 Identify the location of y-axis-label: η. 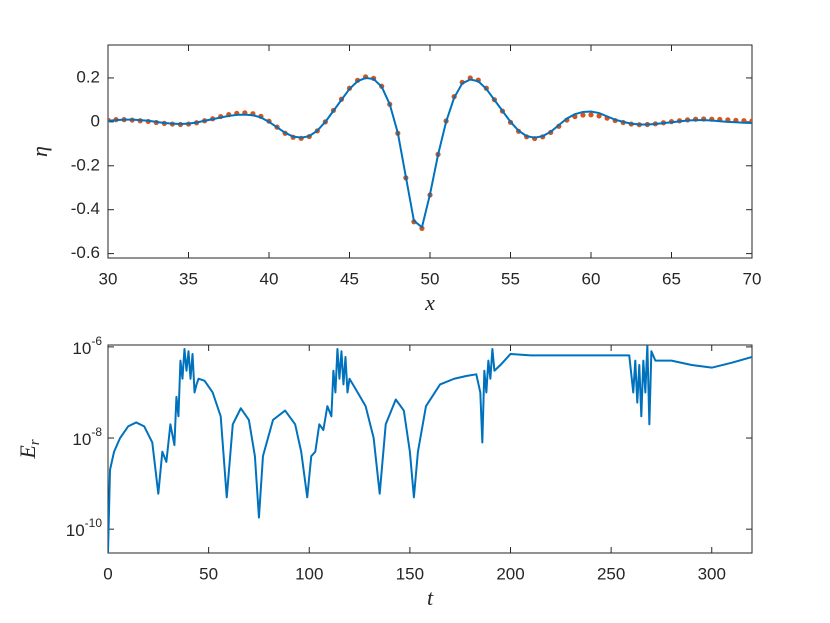
(39, 151).